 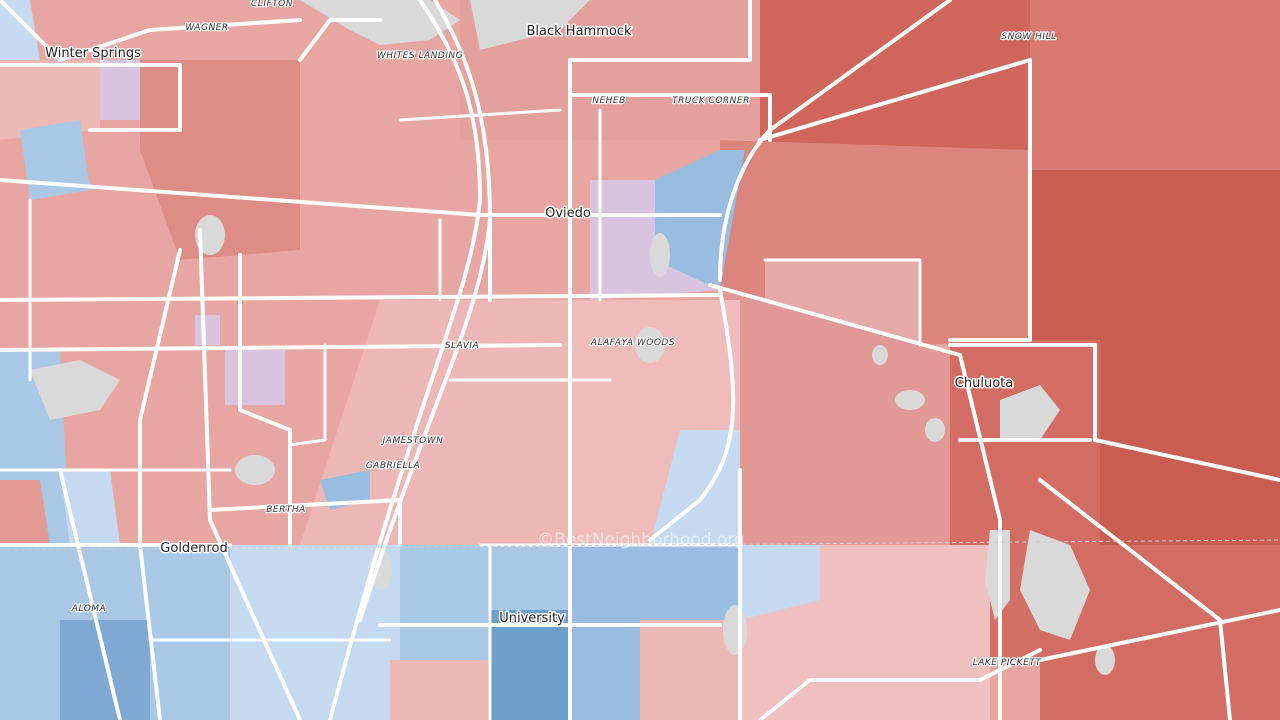 What do you see at coordinates (609, 101) in the screenshot?
I see `area-label: NEHEB` at bounding box center [609, 101].